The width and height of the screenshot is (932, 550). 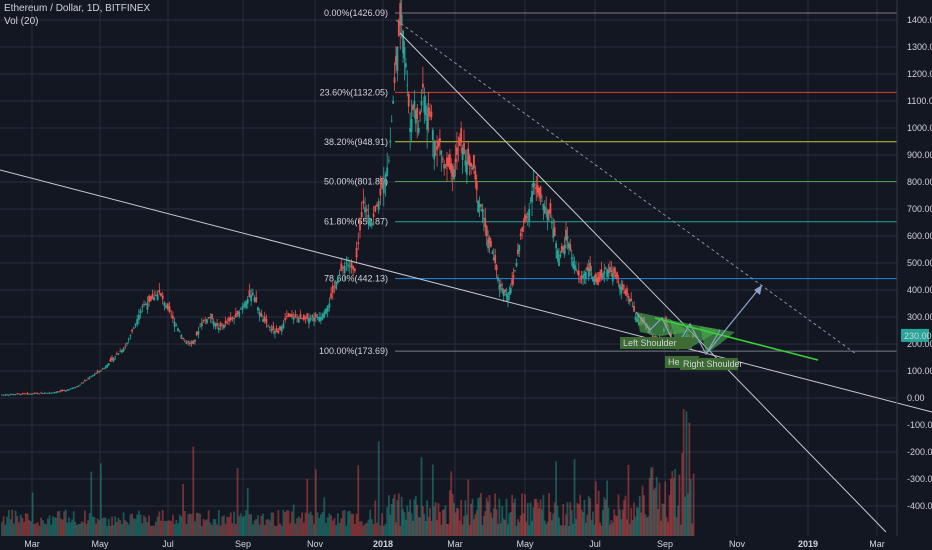 What do you see at coordinates (916, 398) in the screenshot?
I see `price-tick-label: 0.00` at bounding box center [916, 398].